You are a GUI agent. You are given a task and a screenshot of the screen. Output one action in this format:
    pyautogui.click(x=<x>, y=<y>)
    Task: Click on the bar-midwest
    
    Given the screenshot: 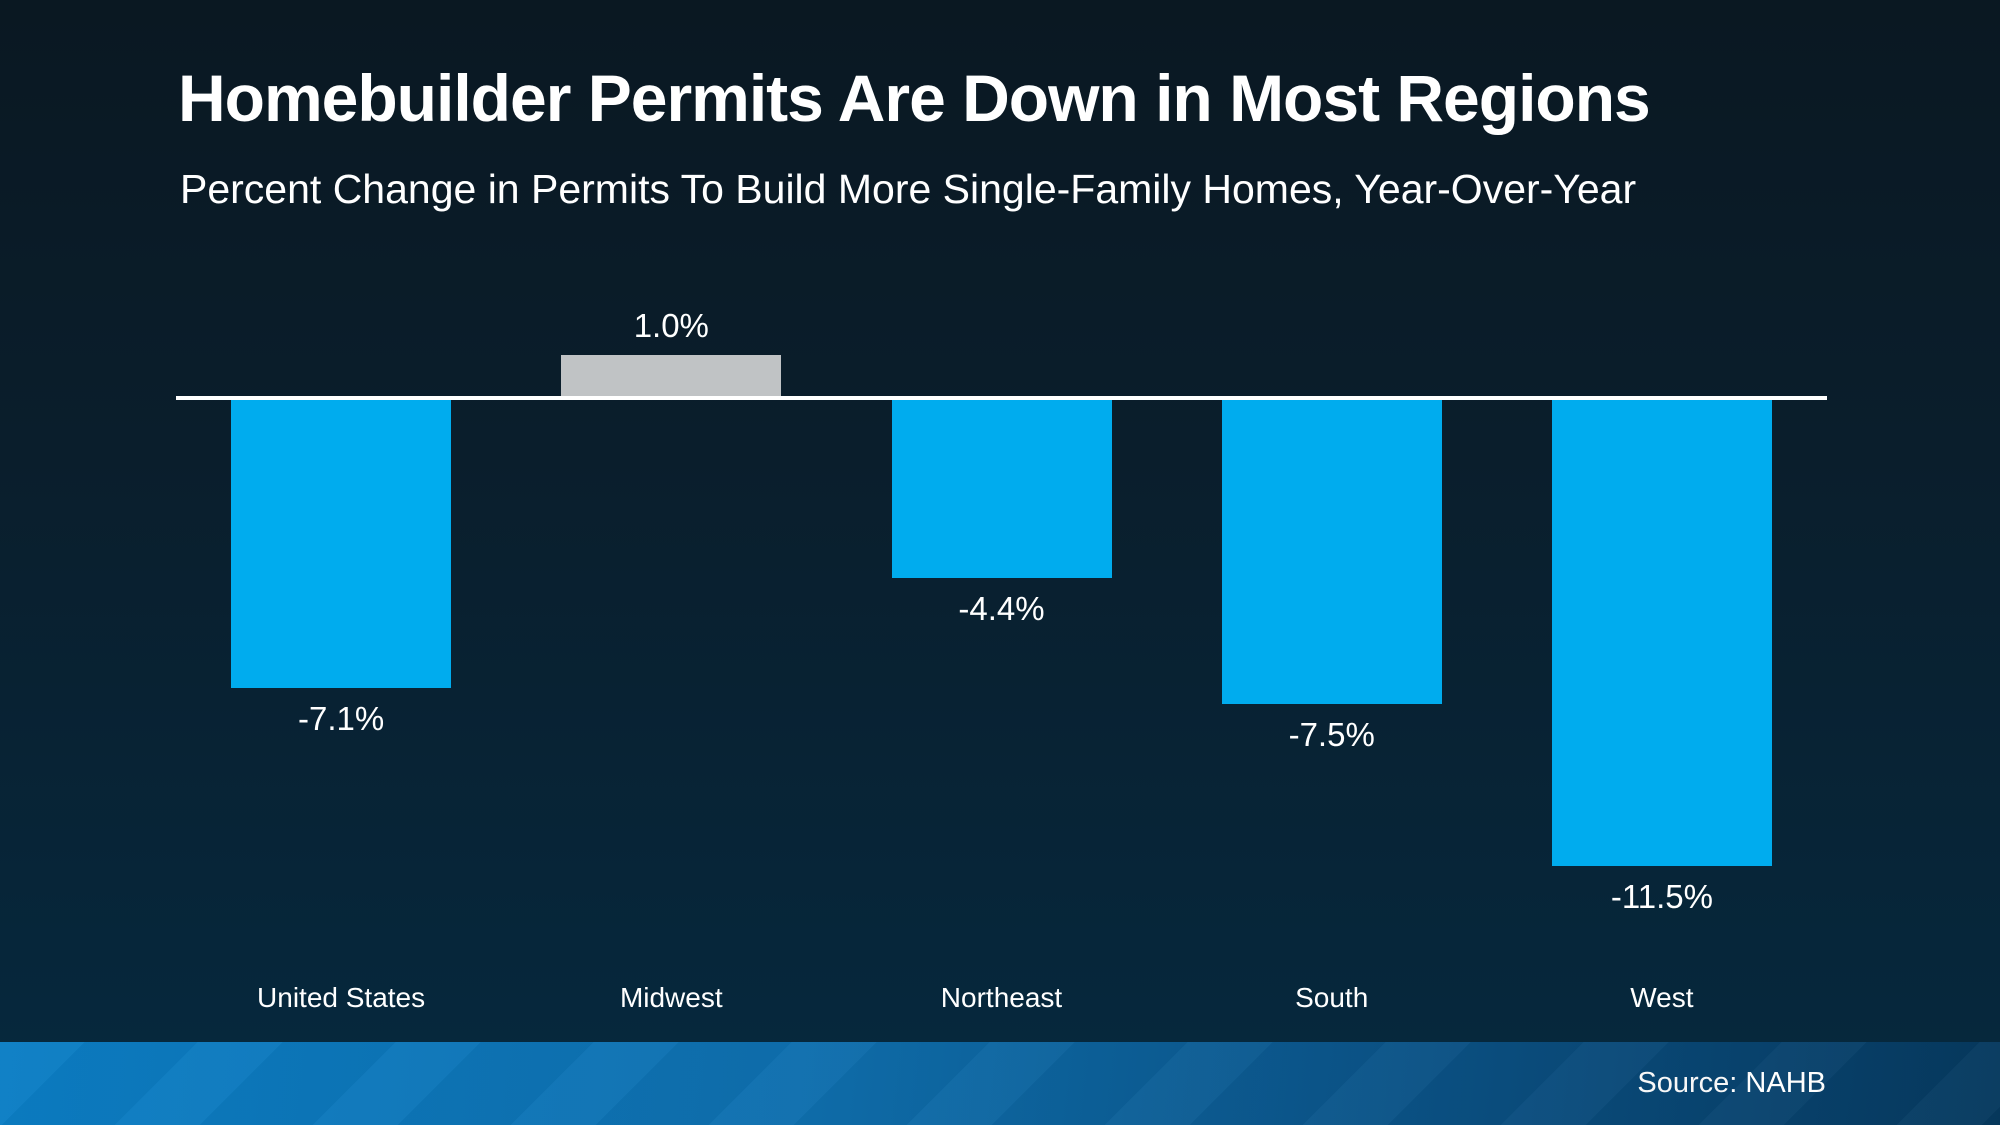 What is the action you would take?
    pyautogui.click(x=671, y=375)
    